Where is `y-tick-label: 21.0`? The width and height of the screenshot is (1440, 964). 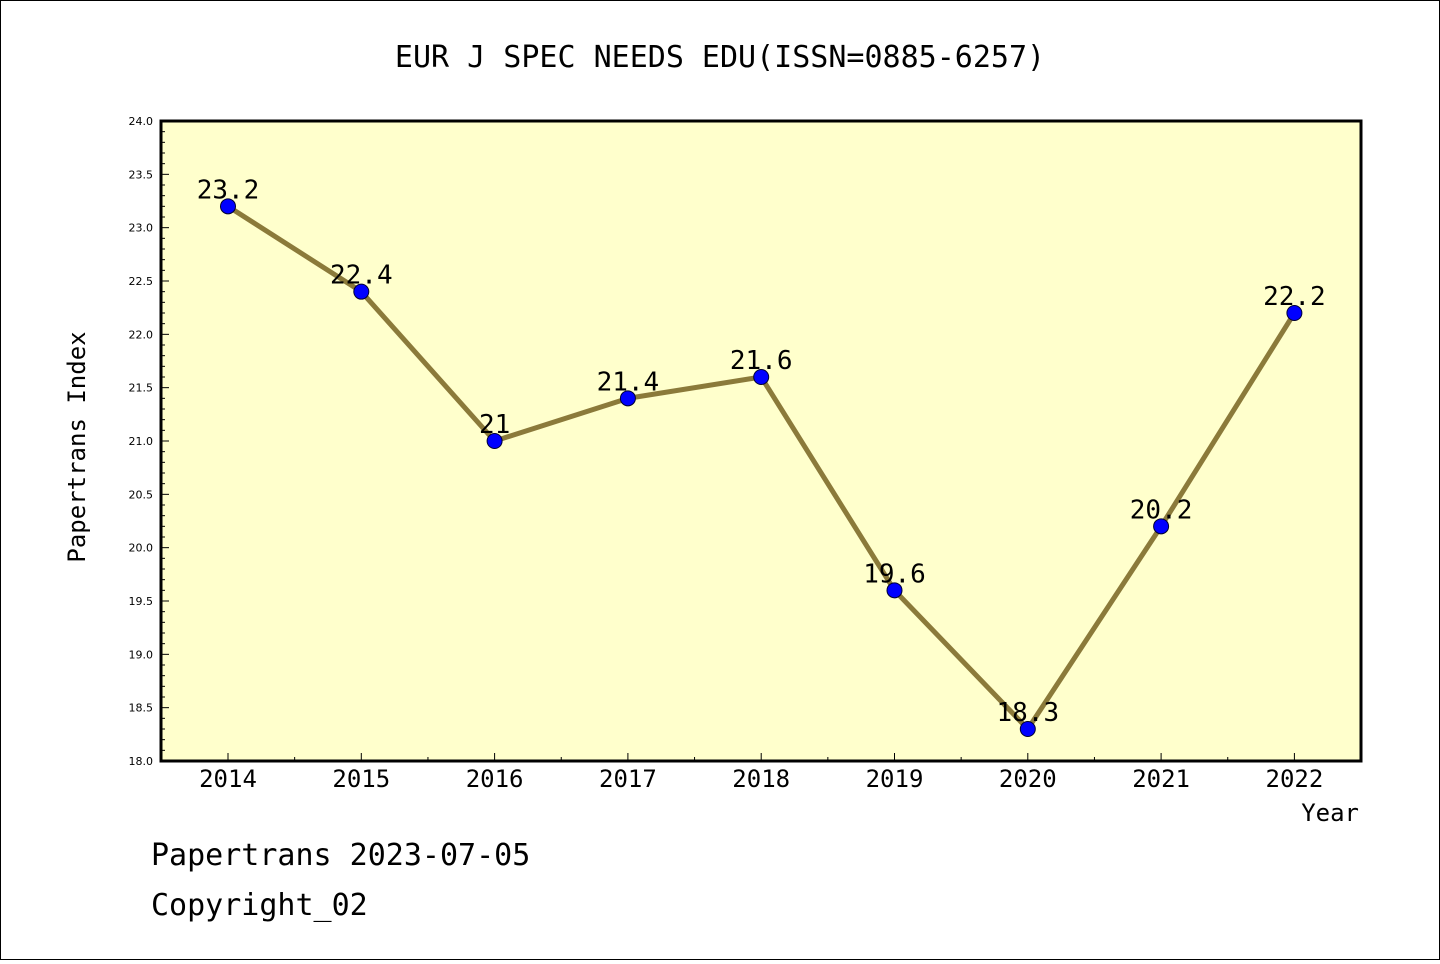 y-tick-label: 21.0 is located at coordinates (141, 441).